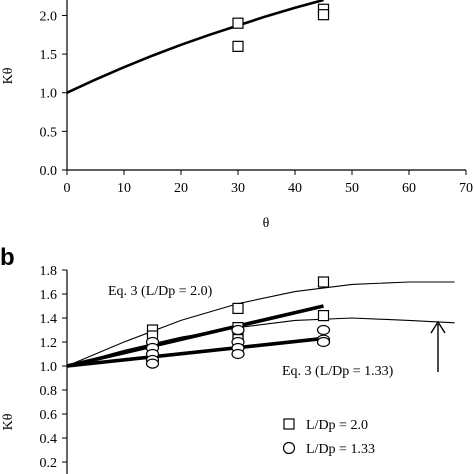 This screenshot has height=474, width=474. I want to click on legend-label-ld-2-0: L/Dp = 2.0, so click(337, 425).